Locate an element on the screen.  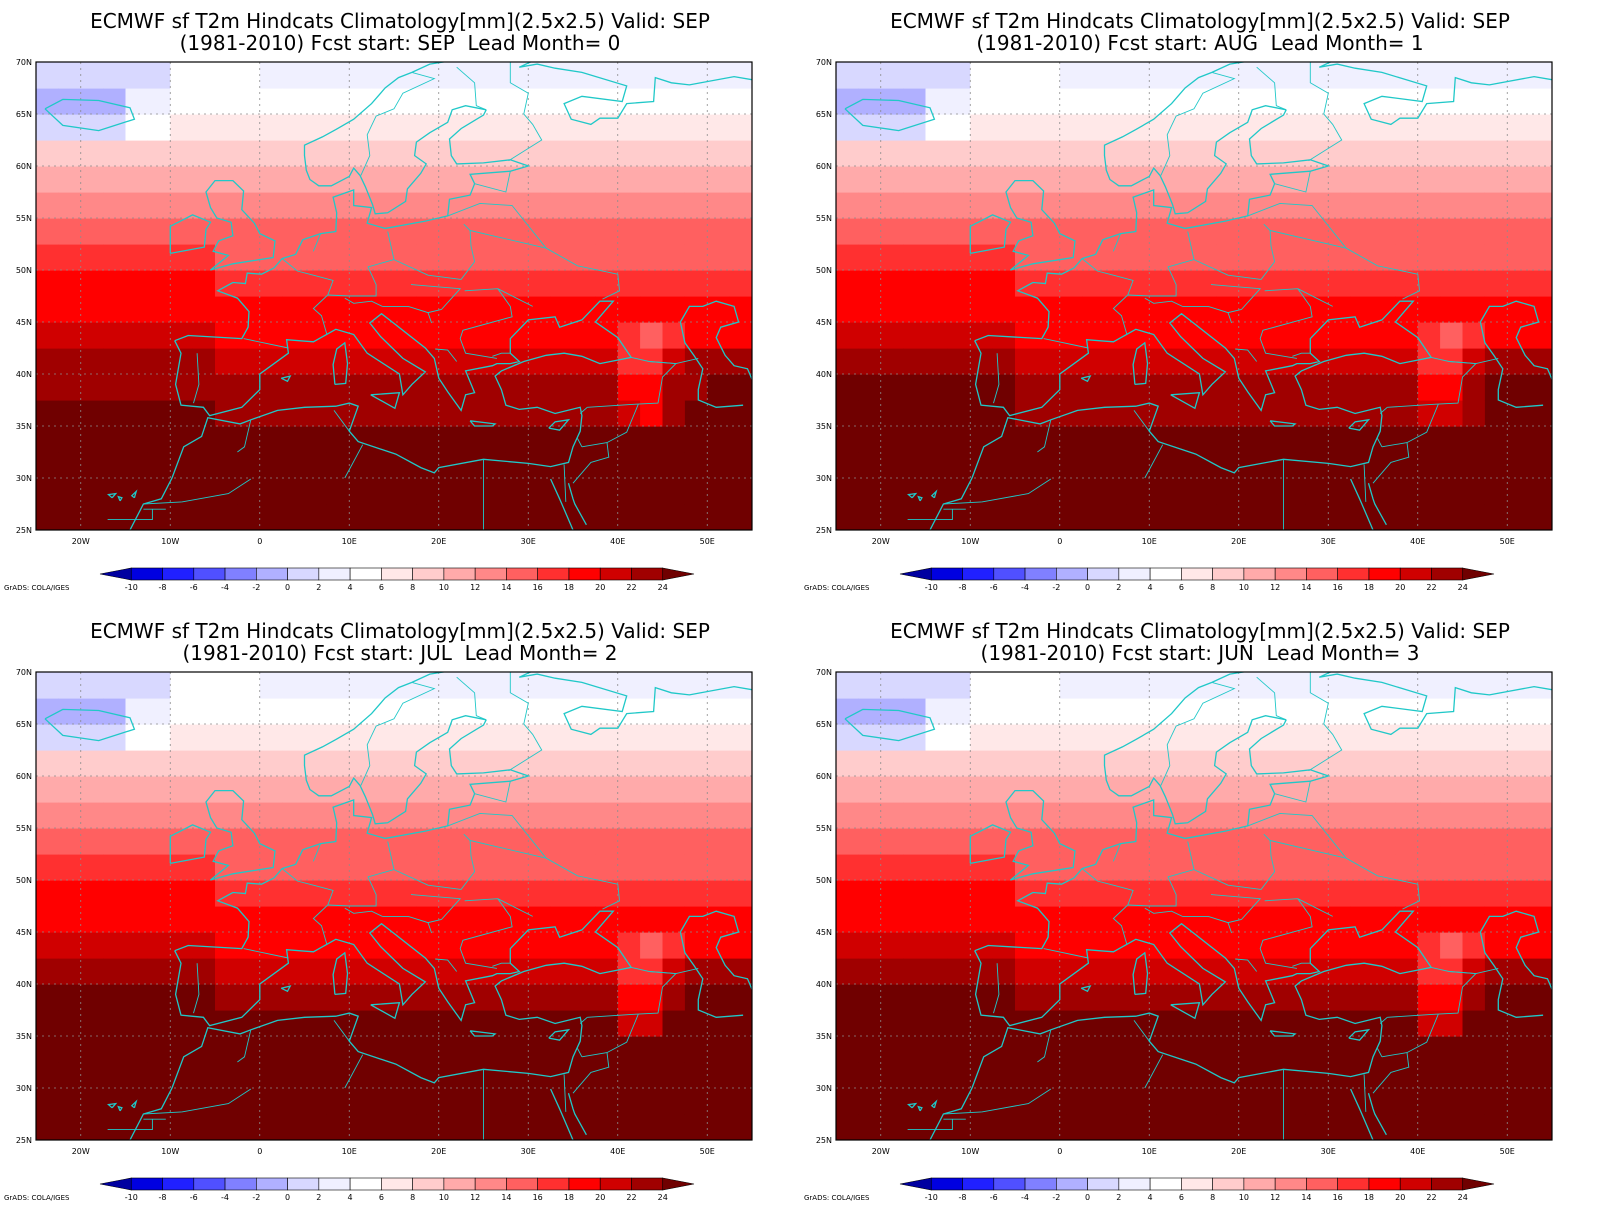
lon-tick-label: 20W is located at coordinates (81, 1151).